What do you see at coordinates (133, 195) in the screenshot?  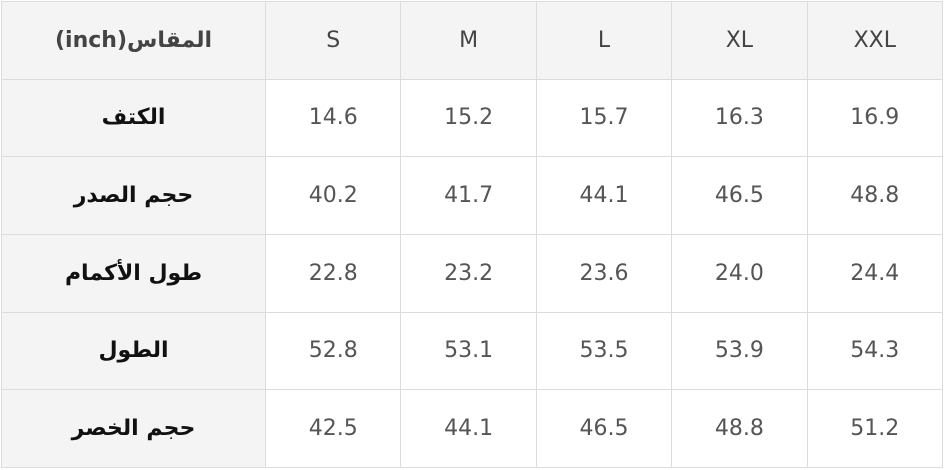 I see `row-label: حجم الصدر` at bounding box center [133, 195].